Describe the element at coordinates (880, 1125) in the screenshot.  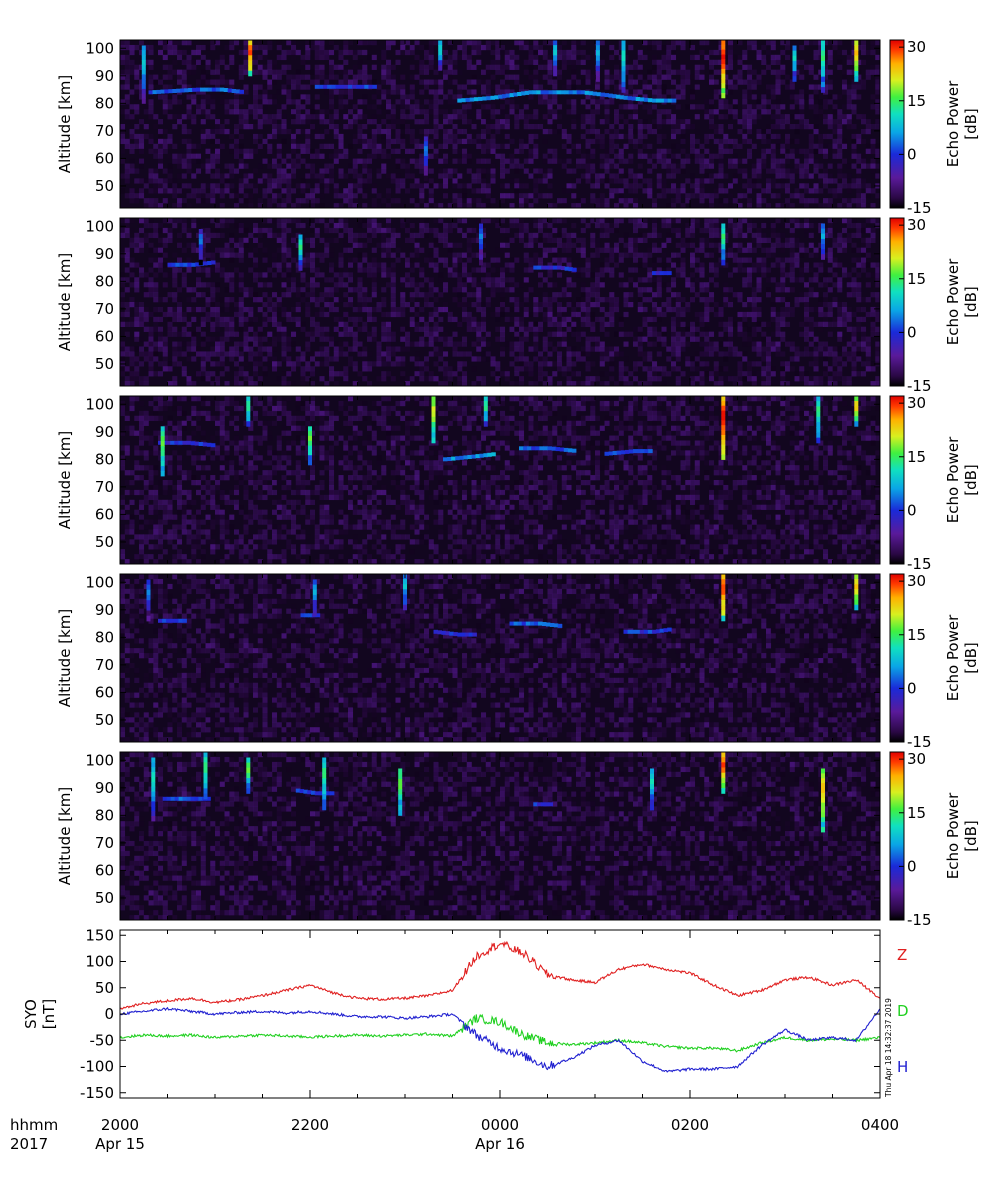
I see `x-tick-label: 0400` at that location.